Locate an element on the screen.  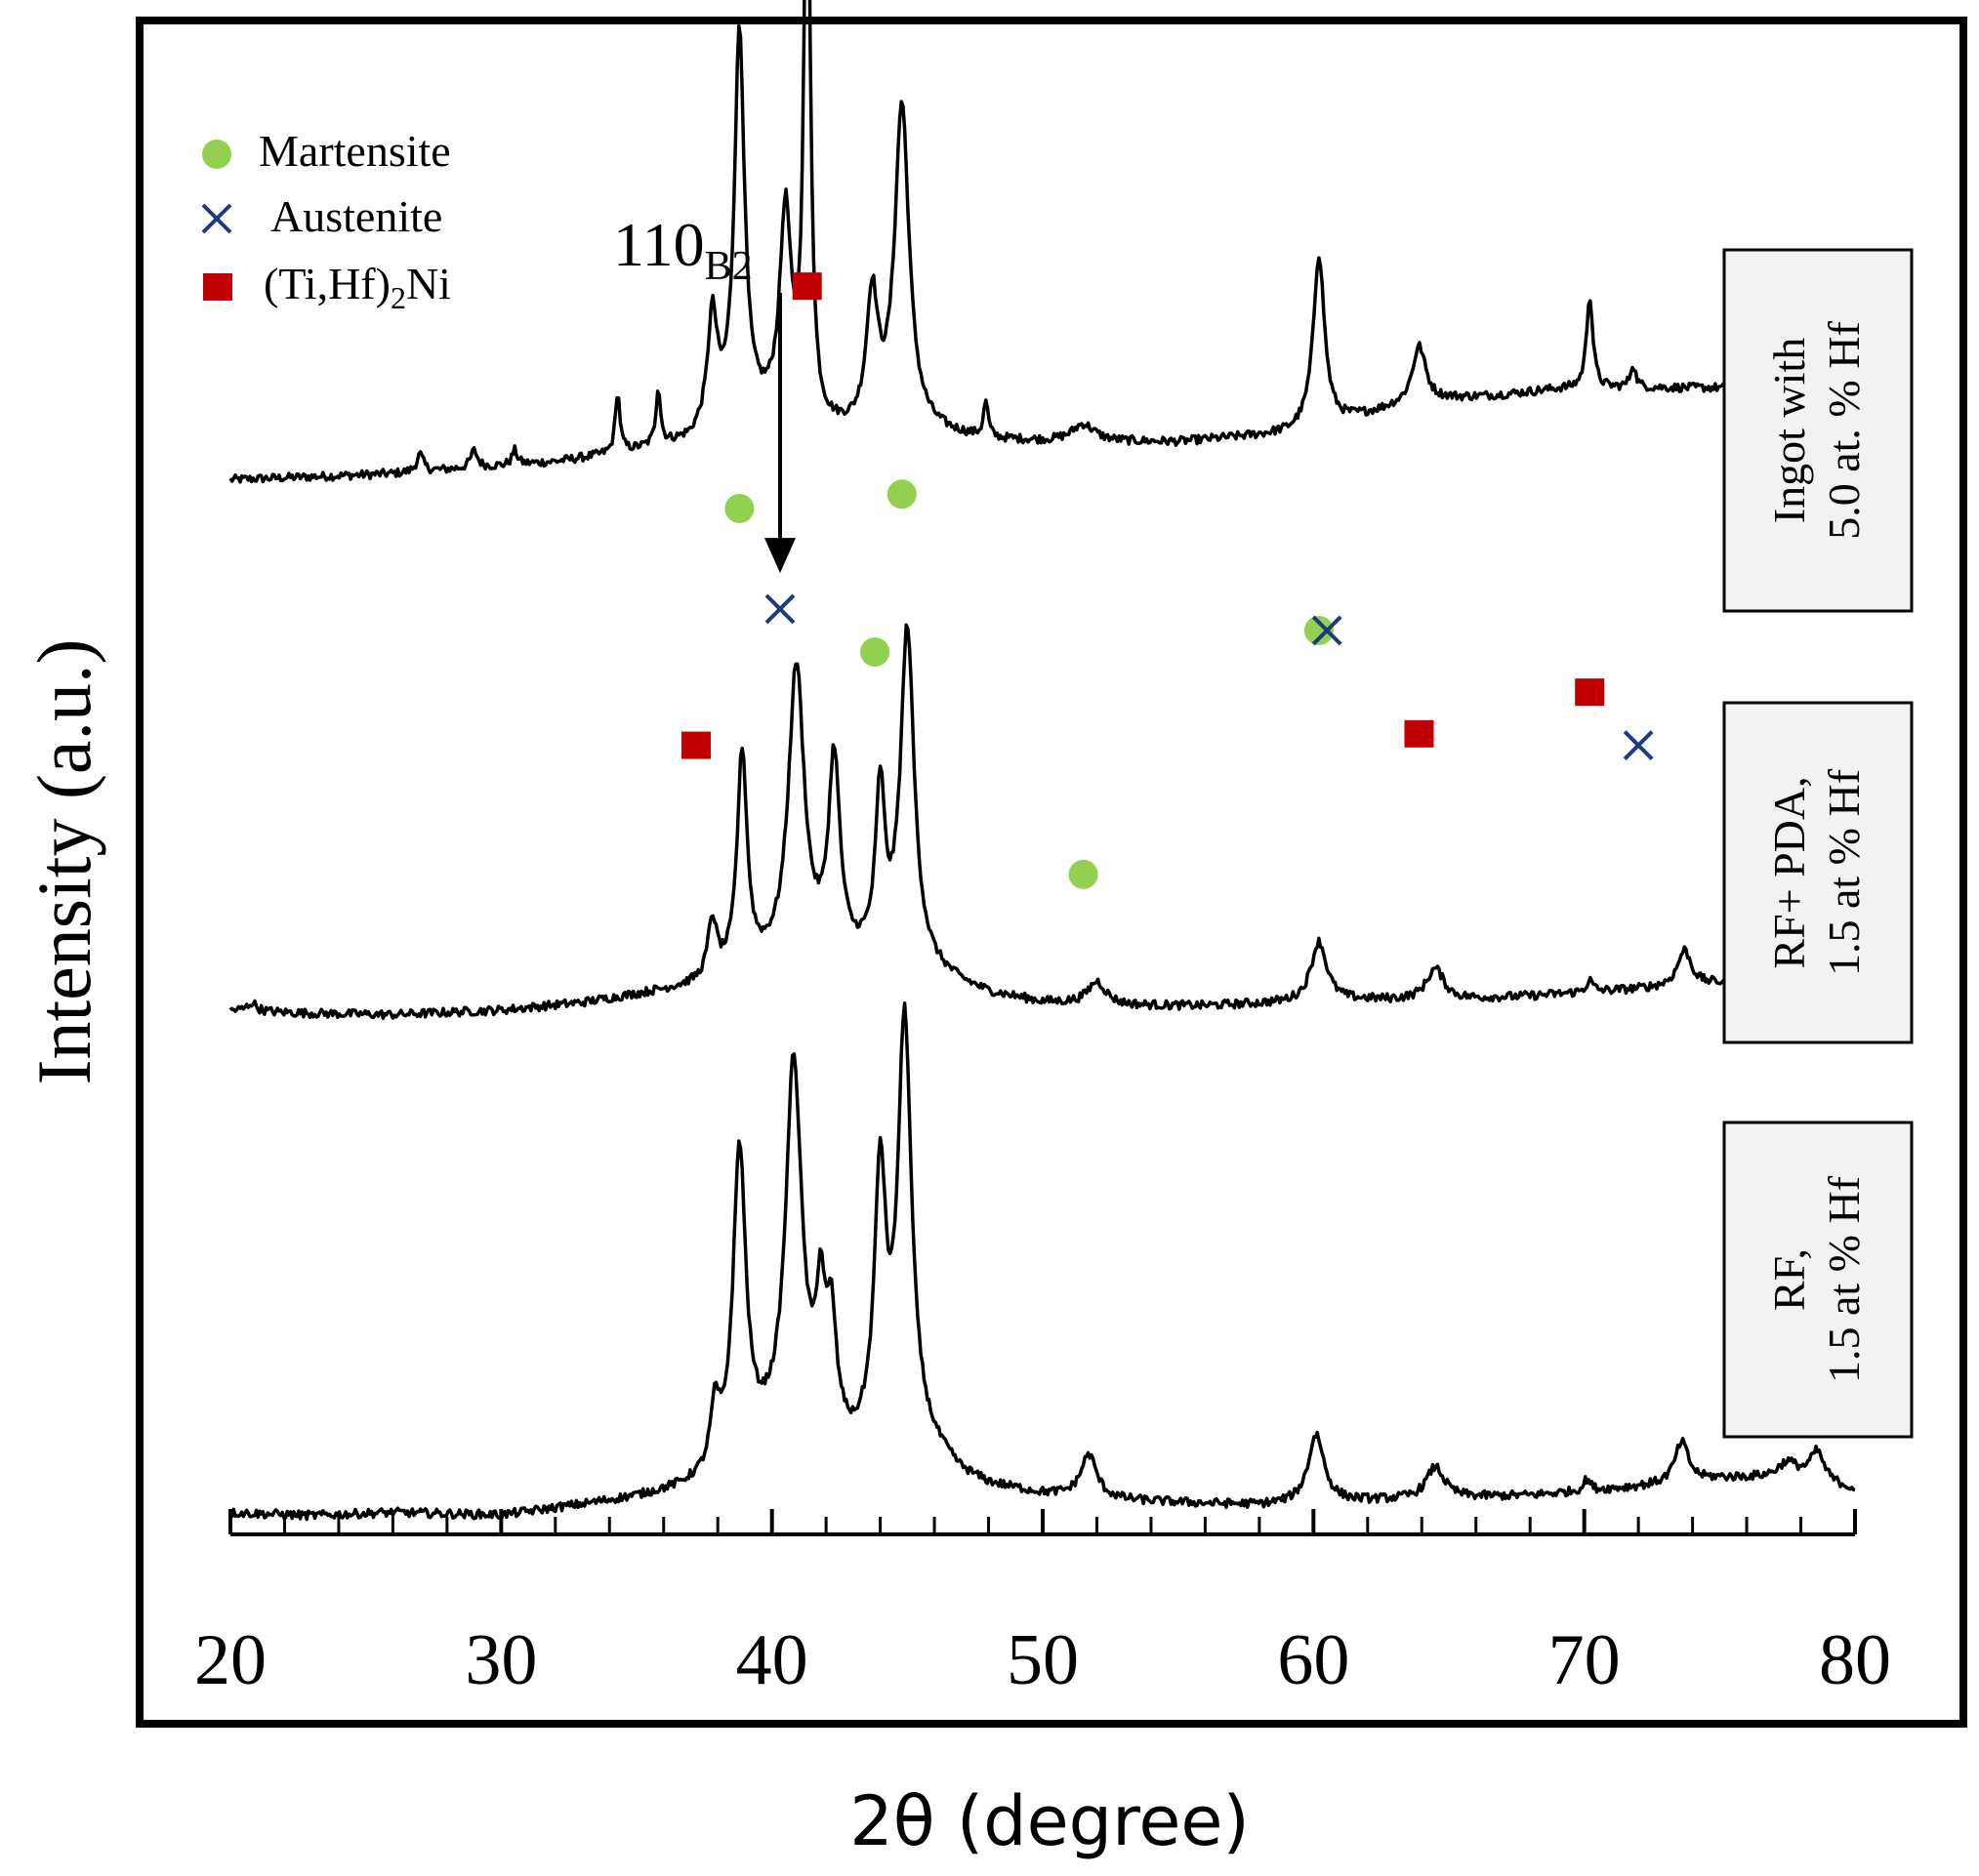
legend-austenite-marker is located at coordinates (216, 218).